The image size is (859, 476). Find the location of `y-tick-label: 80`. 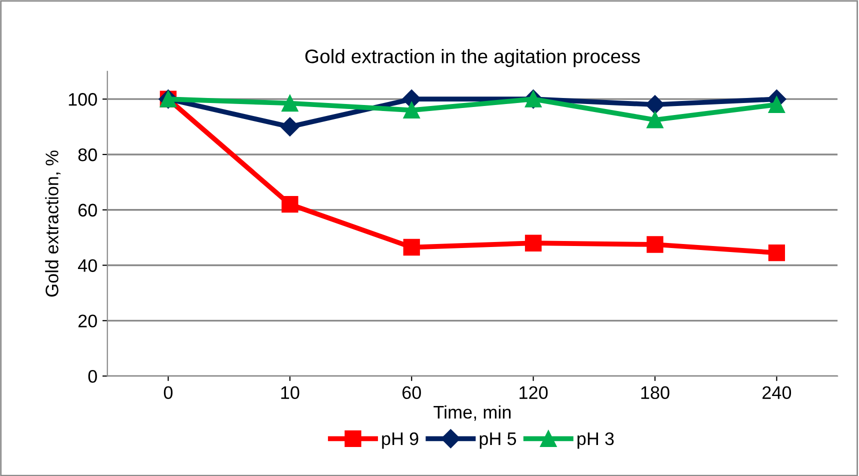

y-tick-label: 80 is located at coordinates (87, 155).